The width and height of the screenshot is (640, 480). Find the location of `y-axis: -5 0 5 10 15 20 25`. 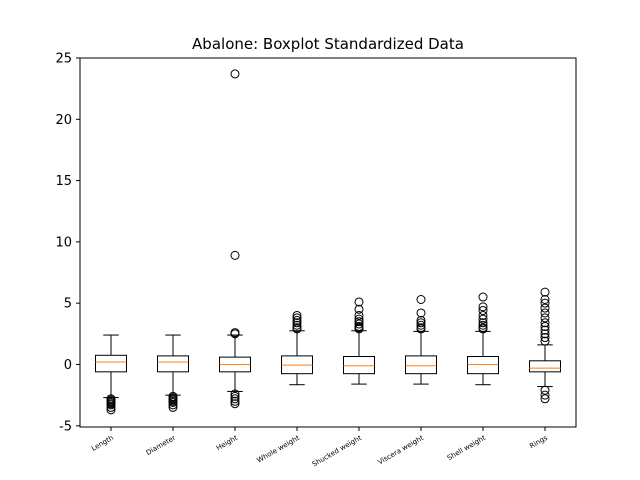

y-axis: -5 0 5 10 15 20 25 is located at coordinates (67, 243).